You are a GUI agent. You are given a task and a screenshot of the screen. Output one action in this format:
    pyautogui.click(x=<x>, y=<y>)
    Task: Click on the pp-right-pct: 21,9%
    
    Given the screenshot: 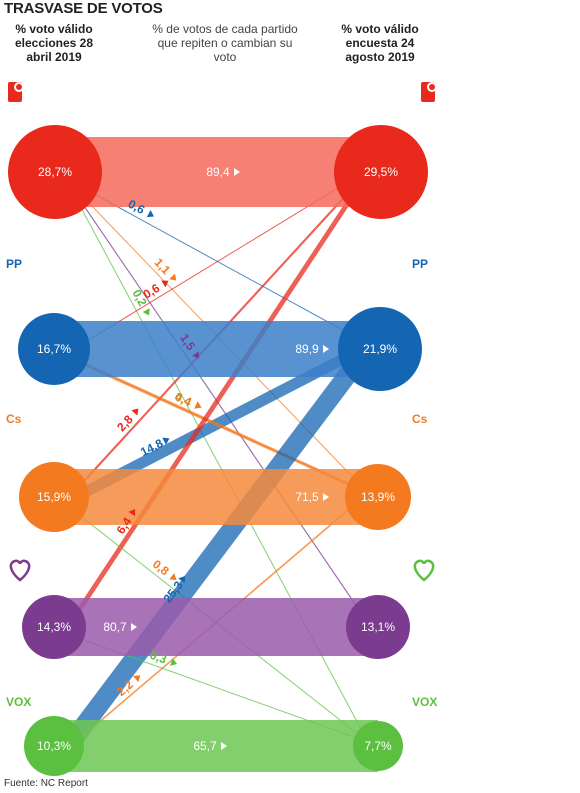 What is the action you would take?
    pyautogui.click(x=380, y=349)
    